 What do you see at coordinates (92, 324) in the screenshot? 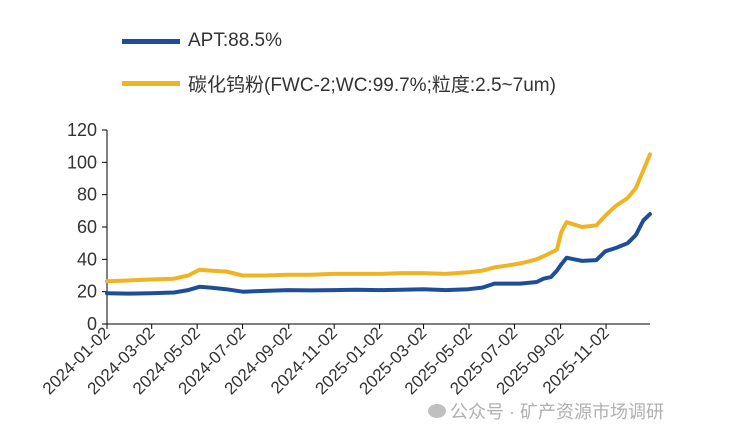
I see `y-tick-label: 0` at bounding box center [92, 324].